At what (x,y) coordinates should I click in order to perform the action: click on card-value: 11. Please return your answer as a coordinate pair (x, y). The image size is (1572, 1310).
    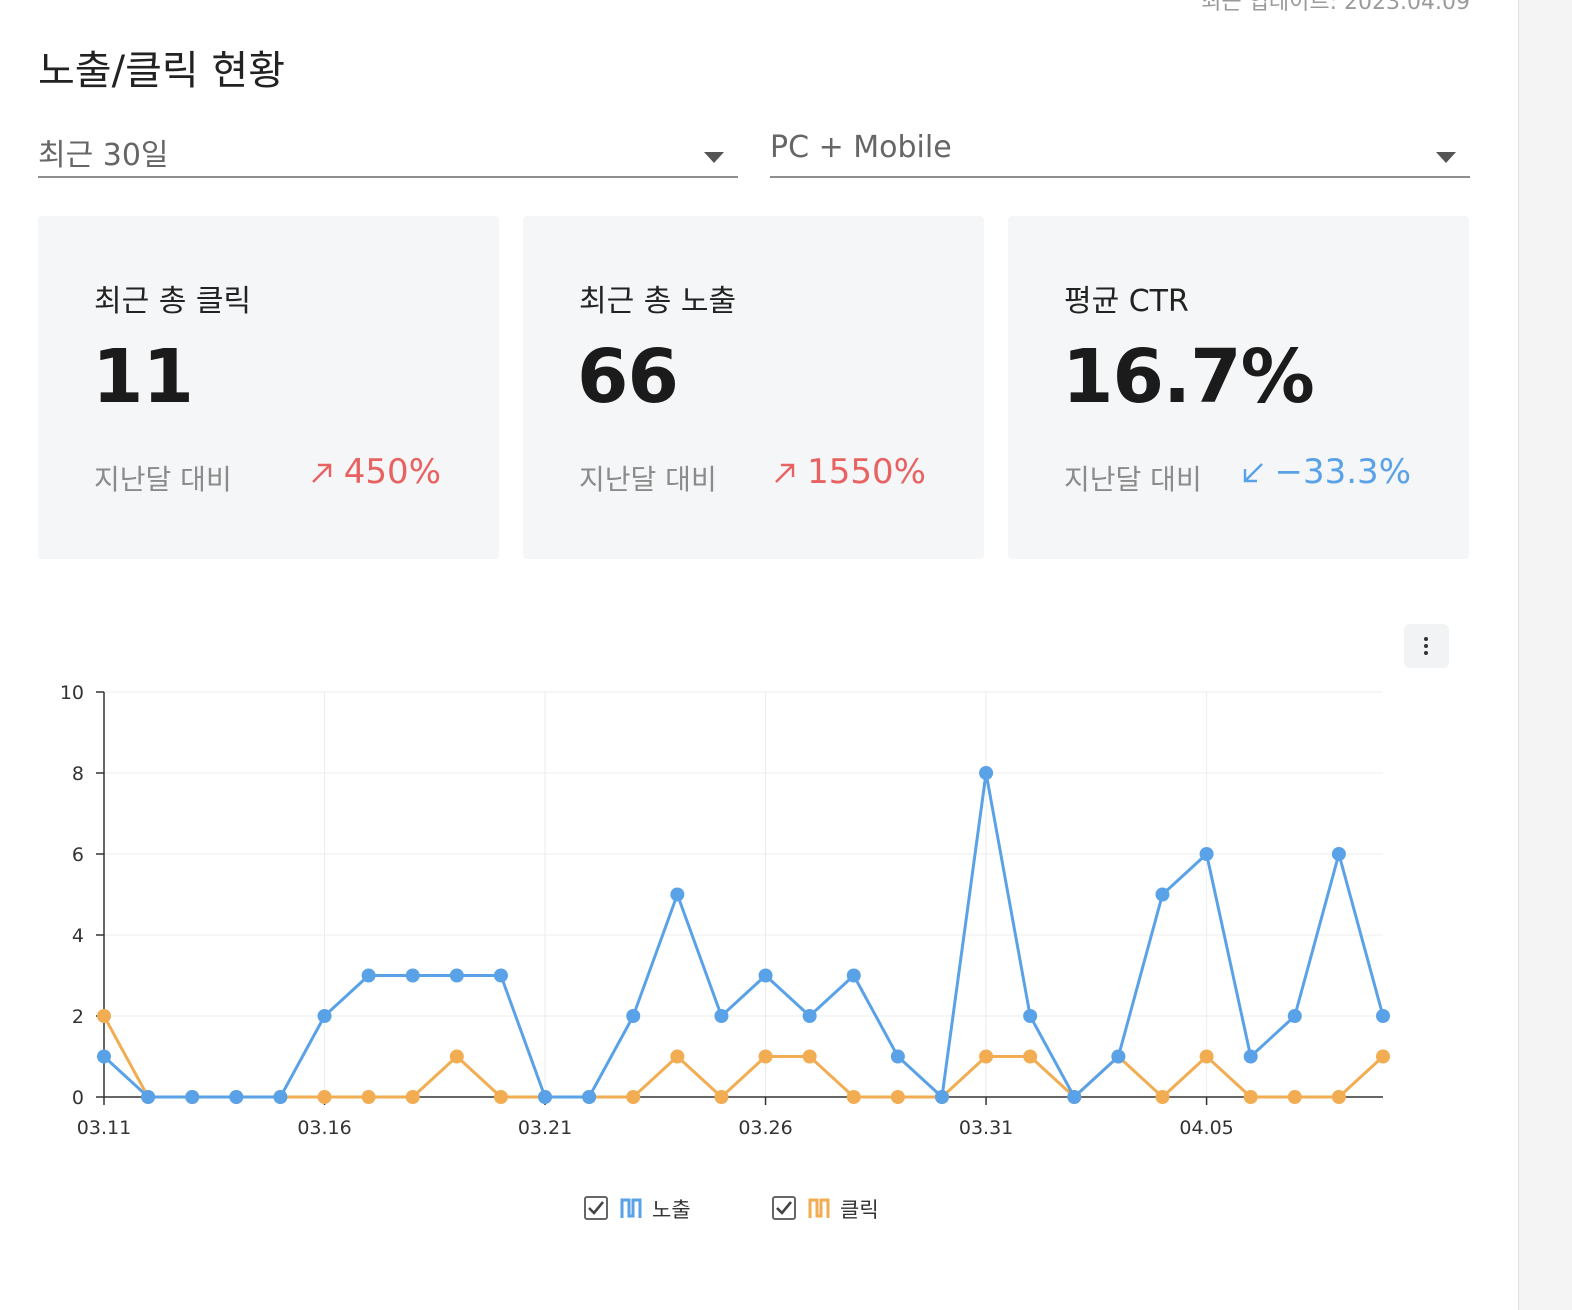
    Looking at the image, I should click on (143, 377).